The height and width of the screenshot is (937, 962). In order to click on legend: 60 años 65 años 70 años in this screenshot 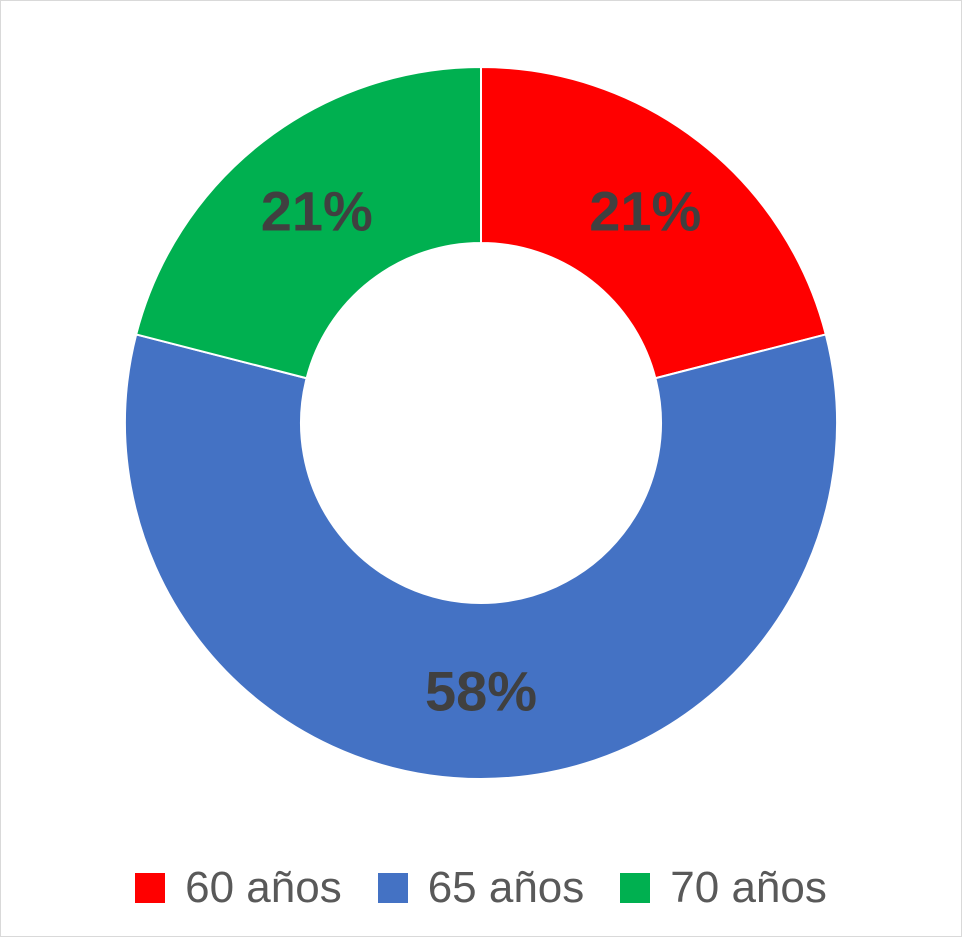, I will do `click(481, 888)`.